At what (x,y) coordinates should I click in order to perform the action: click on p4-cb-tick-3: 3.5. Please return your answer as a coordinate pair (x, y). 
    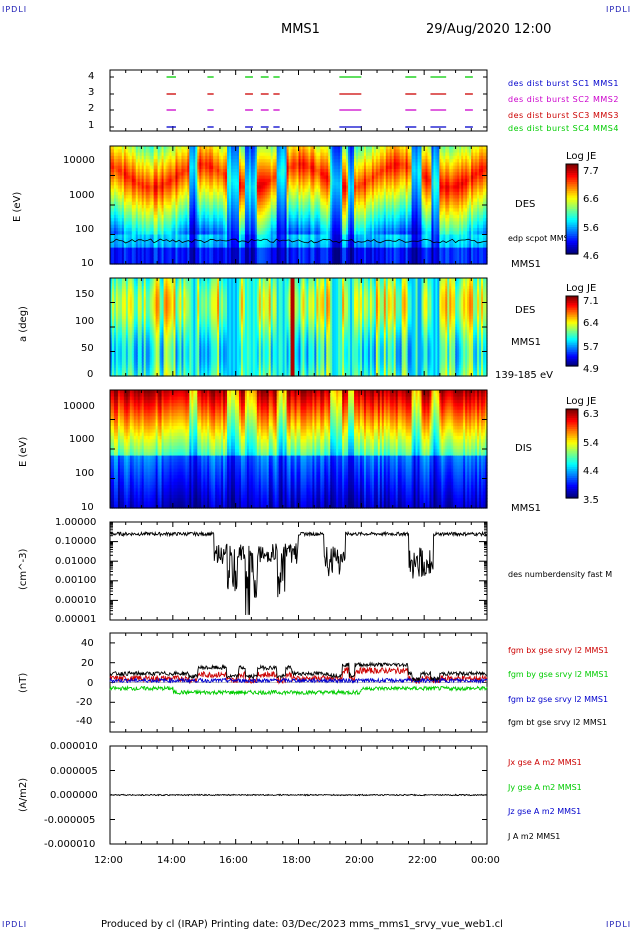
    Looking at the image, I should click on (591, 500).